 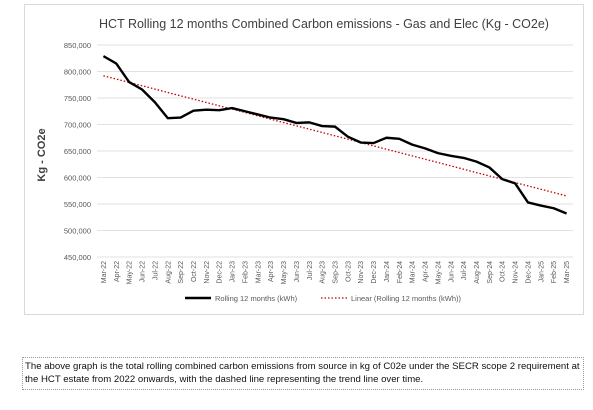 I want to click on x-tick-label: Mar-25, so click(x=567, y=272).